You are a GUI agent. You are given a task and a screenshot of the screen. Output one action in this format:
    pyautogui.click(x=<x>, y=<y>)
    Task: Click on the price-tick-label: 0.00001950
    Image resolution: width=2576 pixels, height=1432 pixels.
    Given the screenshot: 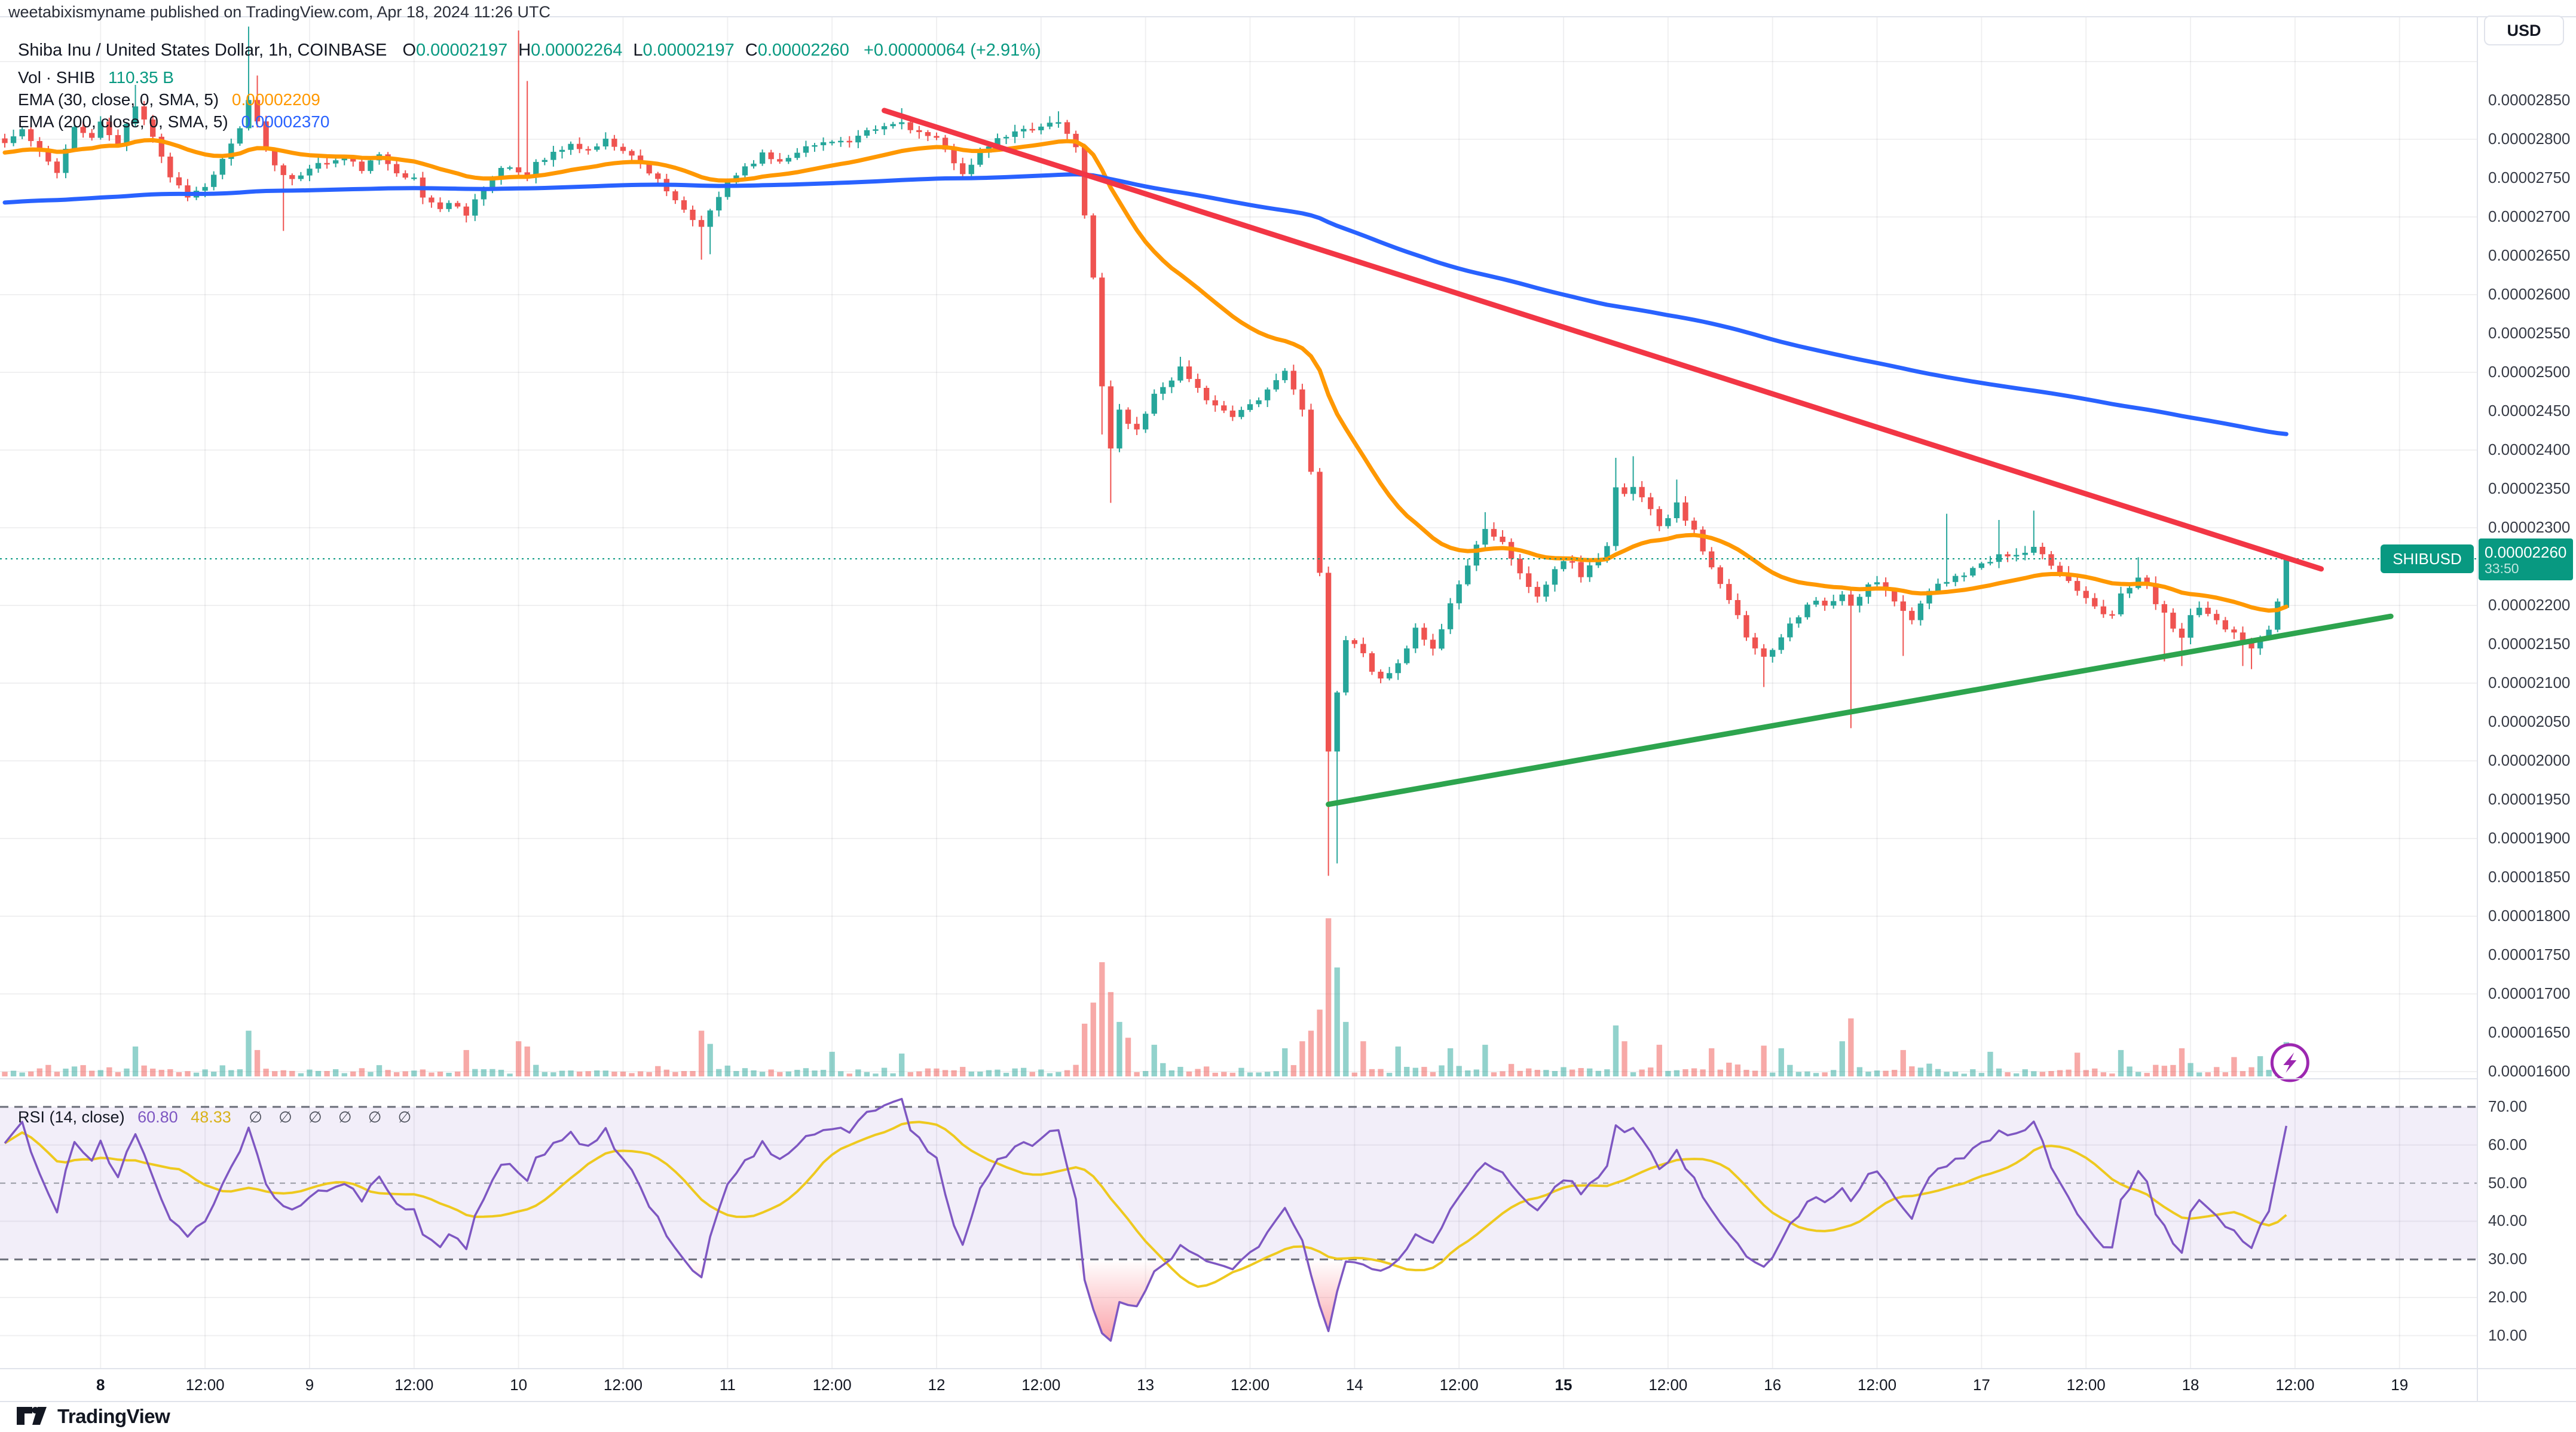 What is the action you would take?
    pyautogui.click(x=2529, y=799)
    